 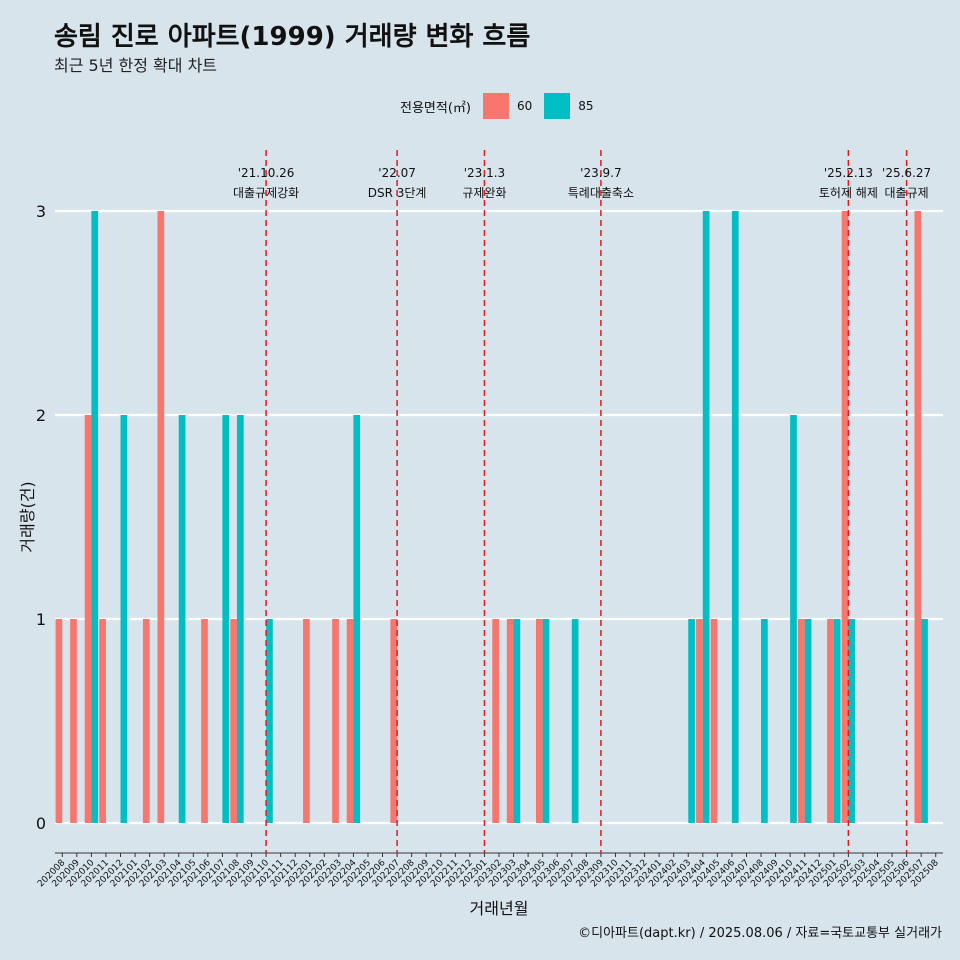 What do you see at coordinates (524, 106) in the screenshot?
I see `legend-label-60: 60` at bounding box center [524, 106].